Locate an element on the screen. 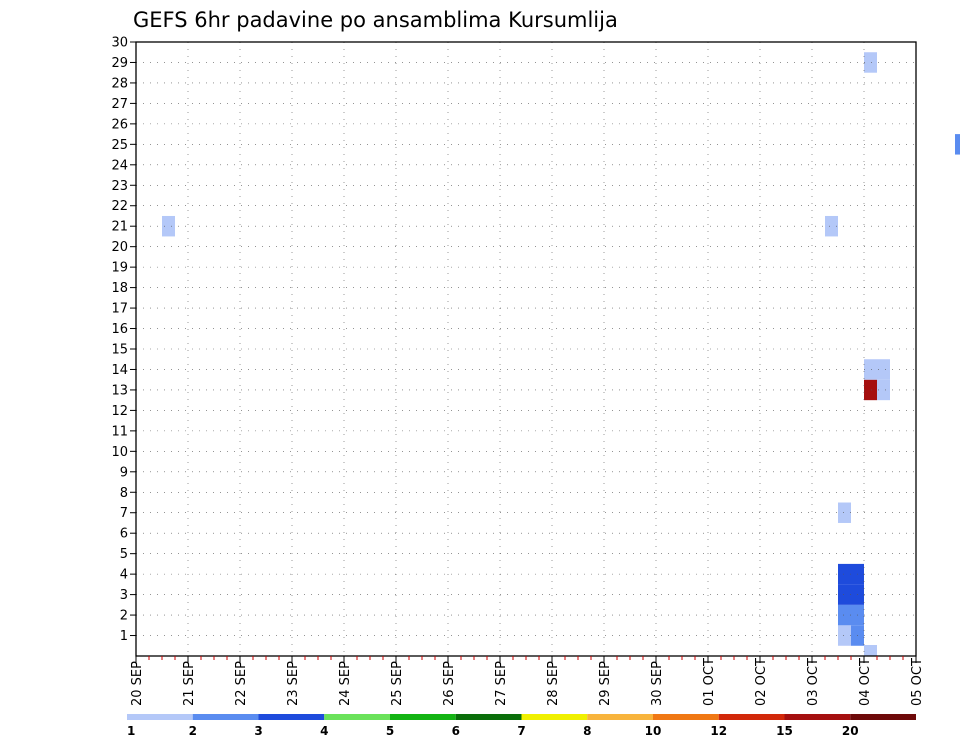 The width and height of the screenshot is (960, 742). x-tick-label: 29 SEP is located at coordinates (605, 683).